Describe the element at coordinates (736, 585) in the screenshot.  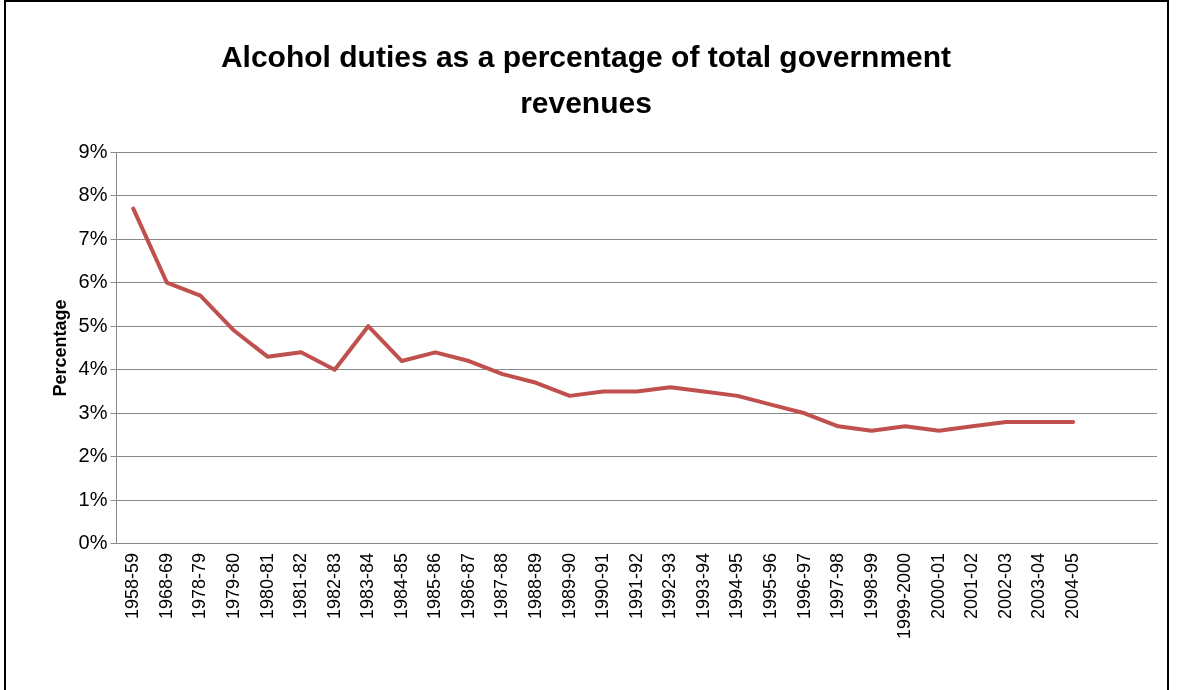
I see `x-tick-label: 1994-95` at that location.